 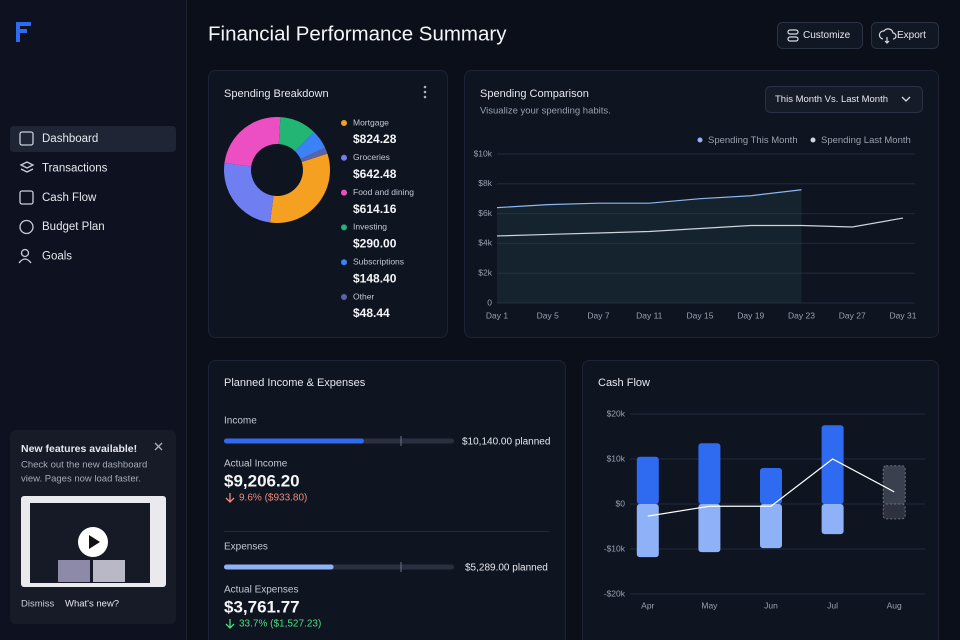 What do you see at coordinates (240, 421) in the screenshot?
I see `item-label: Income` at bounding box center [240, 421].